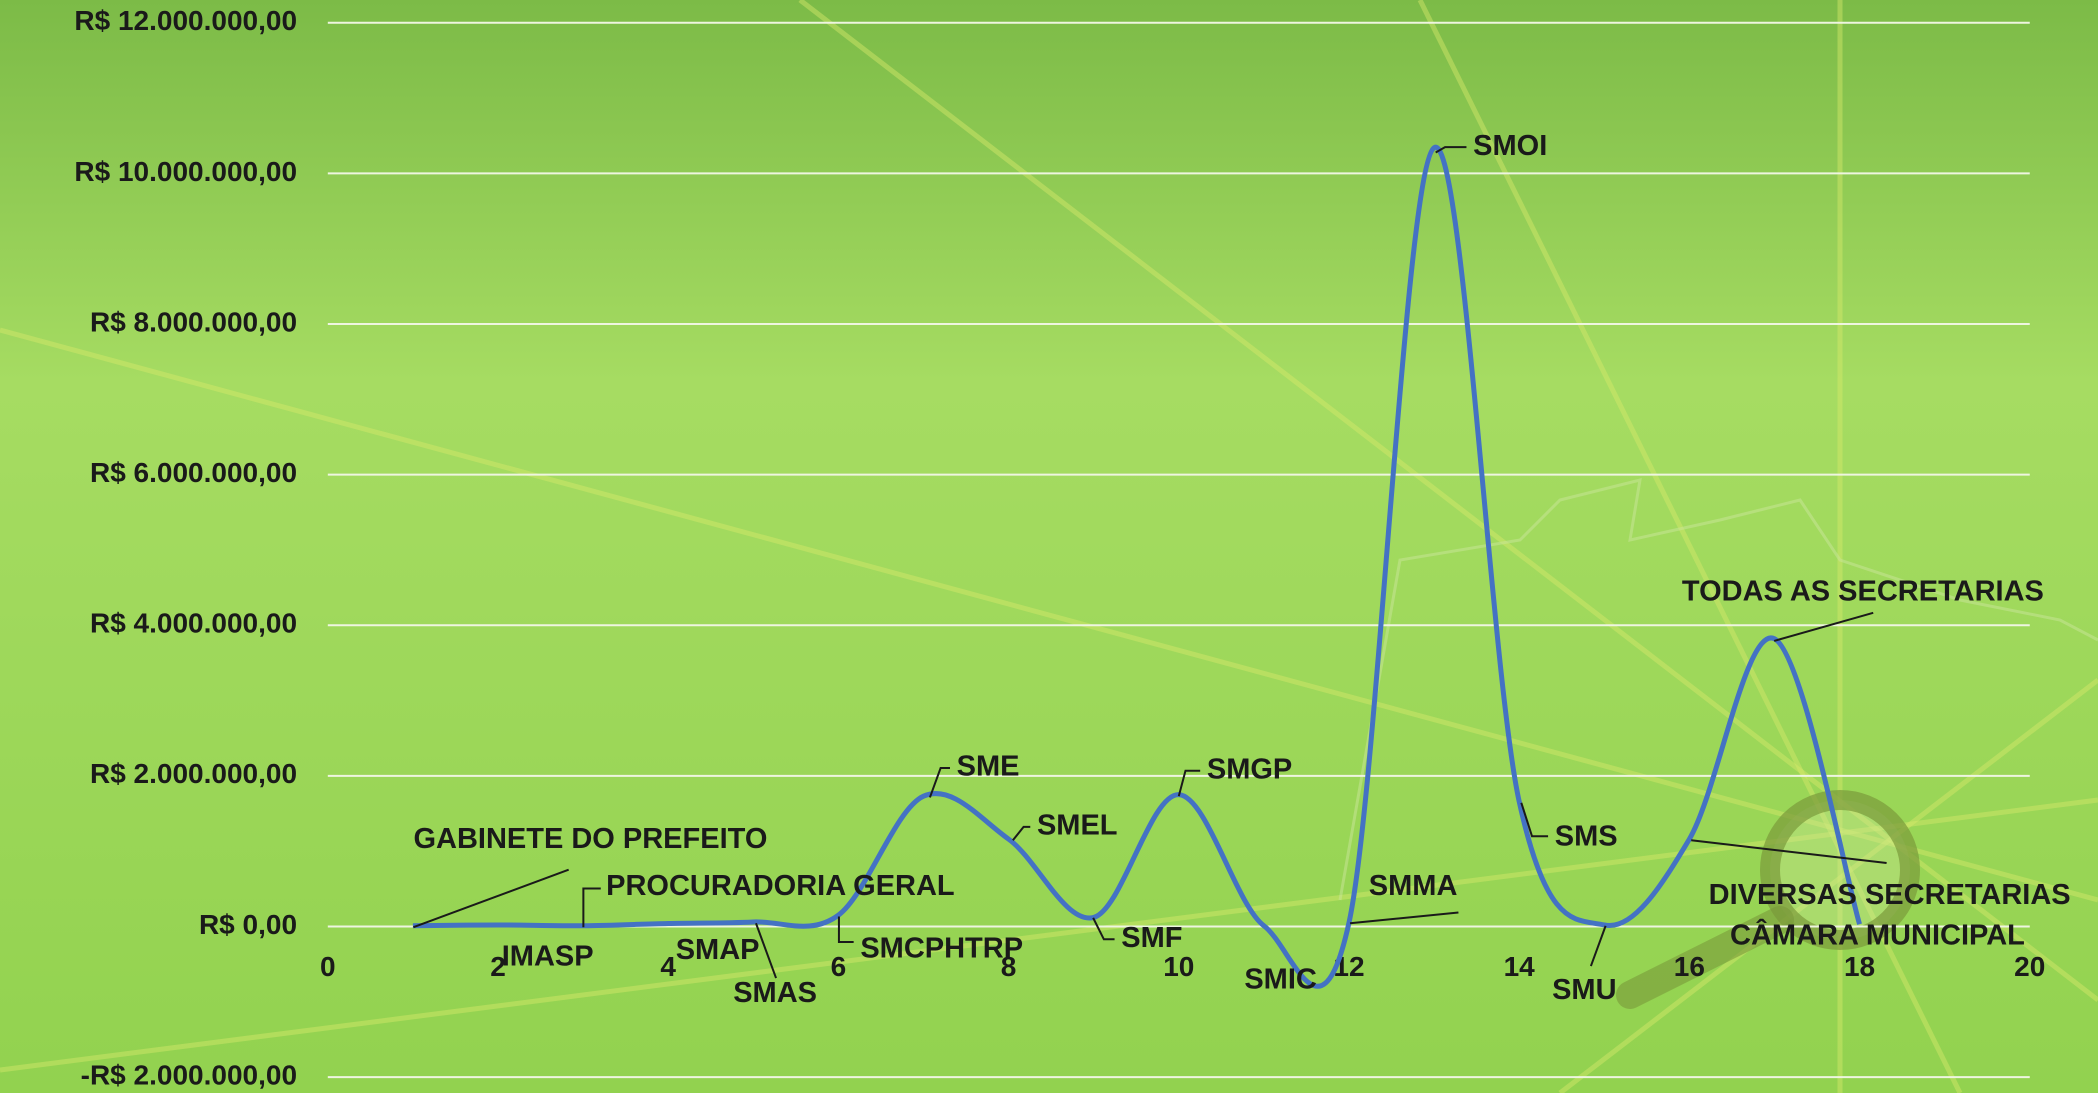 This screenshot has height=1093, width=2098. Describe the element at coordinates (1178, 966) in the screenshot. I see `x-tick-label: 10` at that location.